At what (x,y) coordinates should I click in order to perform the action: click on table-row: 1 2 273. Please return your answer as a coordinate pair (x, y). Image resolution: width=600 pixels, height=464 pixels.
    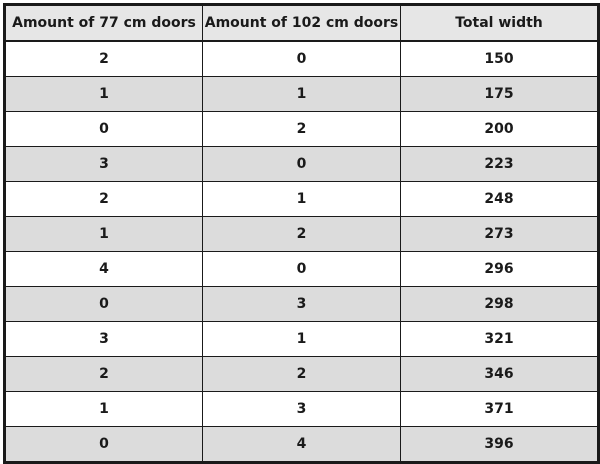
    Looking at the image, I should click on (301, 234).